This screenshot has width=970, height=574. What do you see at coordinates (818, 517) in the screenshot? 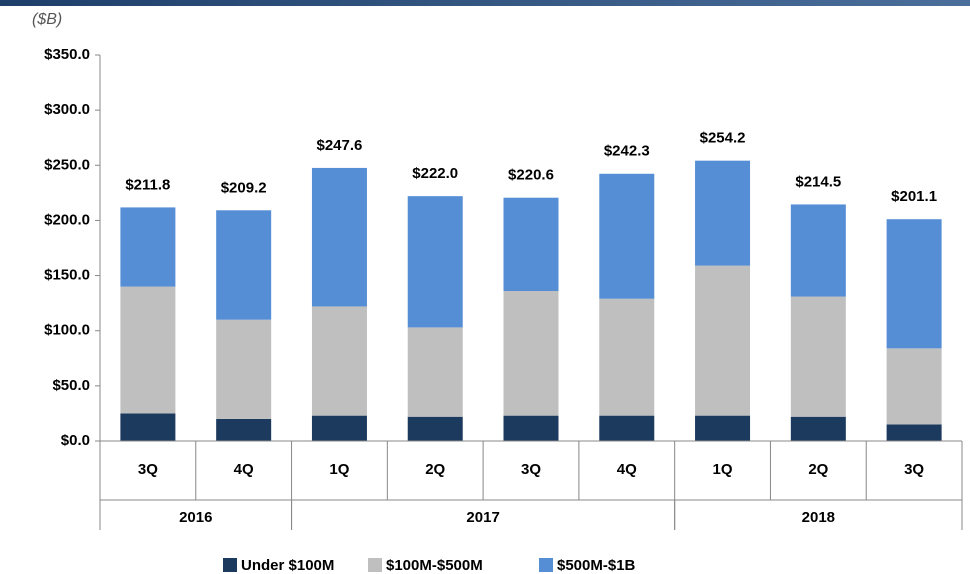
I see `group-label: 2018` at bounding box center [818, 517].